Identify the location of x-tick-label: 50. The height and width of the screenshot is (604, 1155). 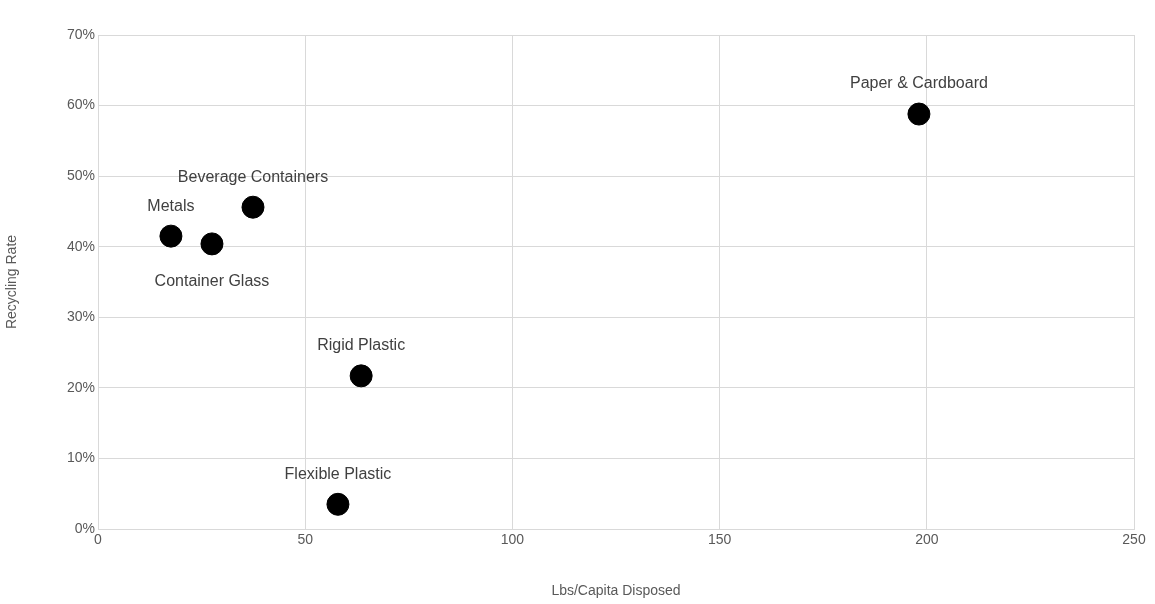
(305, 539).